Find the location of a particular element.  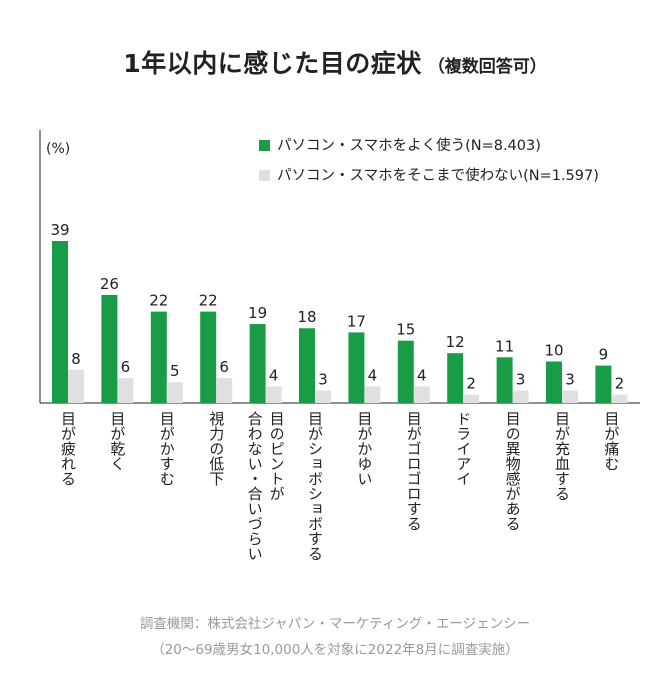

value-label-s1-c6: 18 is located at coordinates (306, 317).